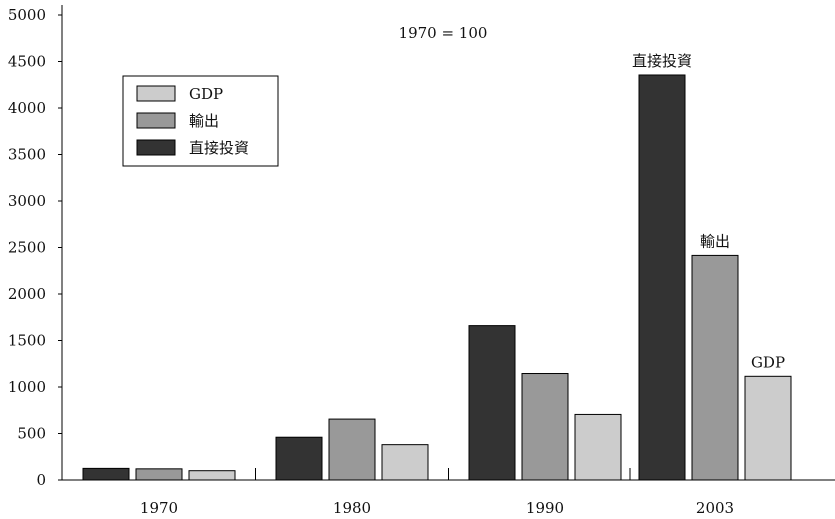 The height and width of the screenshot is (519, 835). Describe the element at coordinates (768, 362) in the screenshot. I see `bar-label-2003: GDP` at that location.